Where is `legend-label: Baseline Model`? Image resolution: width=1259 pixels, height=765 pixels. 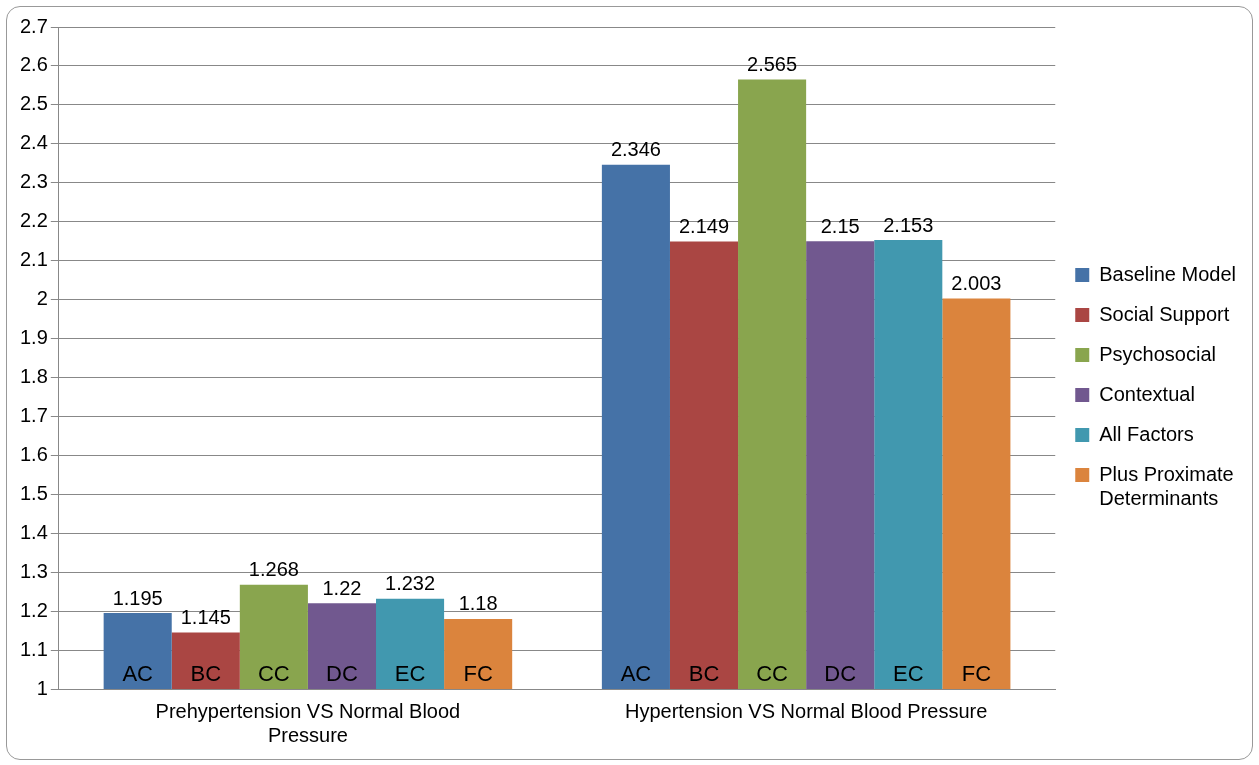
legend-label: Baseline Model is located at coordinates (1167, 273).